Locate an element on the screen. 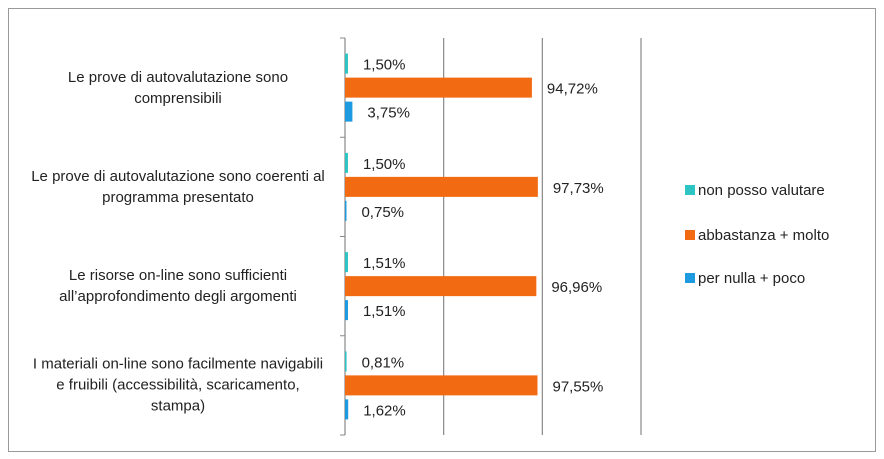 The image size is (884, 459). legend-label: abbastanza + molto is located at coordinates (763, 235).